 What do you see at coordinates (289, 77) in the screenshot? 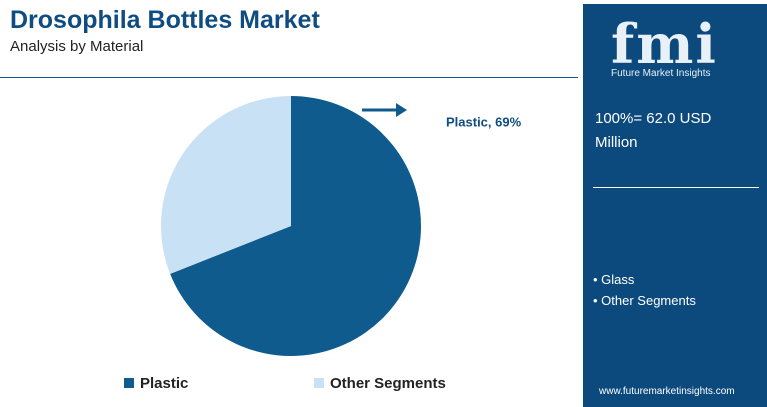
I see `header-rule` at bounding box center [289, 77].